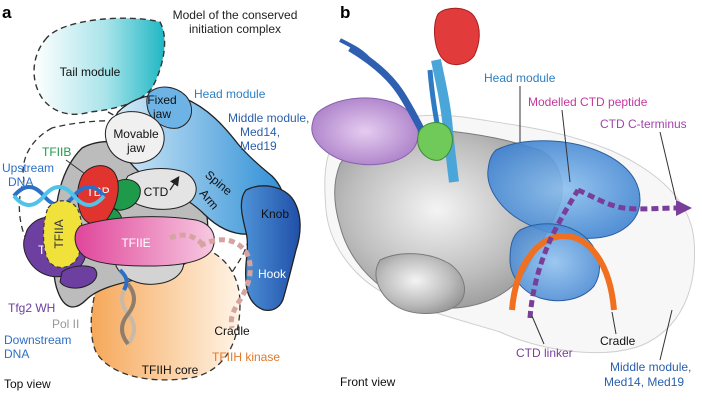 The height and width of the screenshot is (415, 702). Describe the element at coordinates (59, 233) in the screenshot. I see `tfiia-label: TFIIA` at that location.